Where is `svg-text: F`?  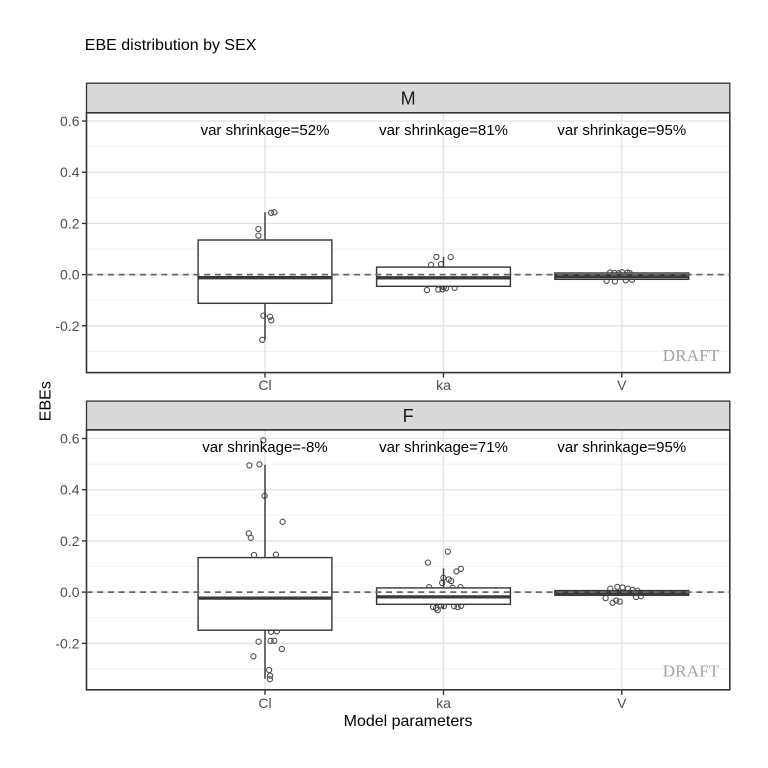 svg-text: F is located at coordinates (408, 416).